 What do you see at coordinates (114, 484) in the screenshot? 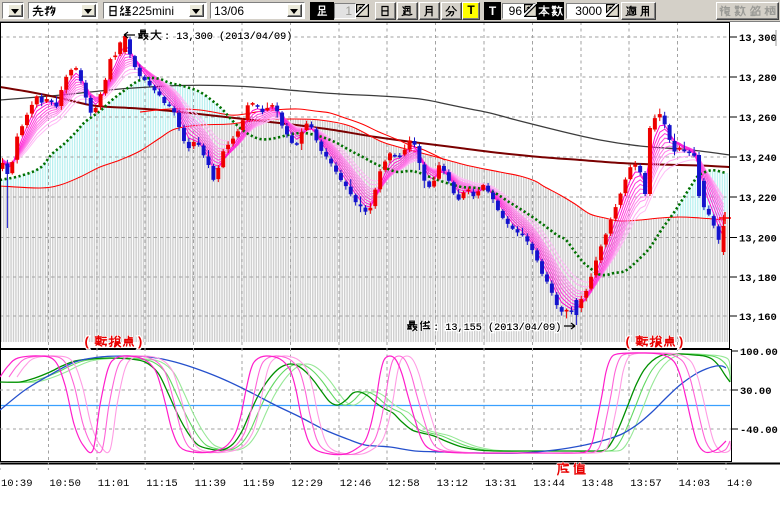
I see `svg-text: 11:01` at bounding box center [114, 484].